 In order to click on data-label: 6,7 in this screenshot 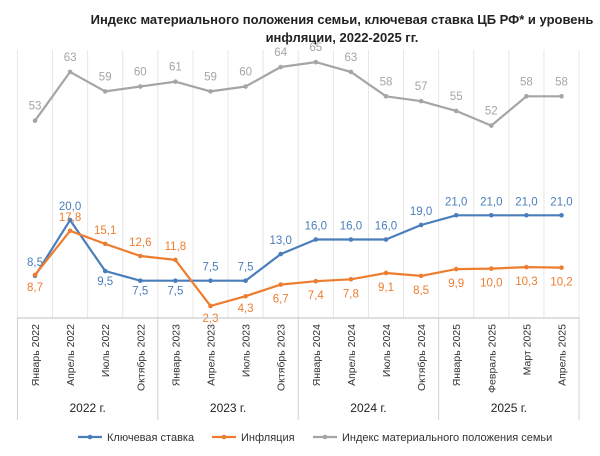, I will do `click(281, 300)`.